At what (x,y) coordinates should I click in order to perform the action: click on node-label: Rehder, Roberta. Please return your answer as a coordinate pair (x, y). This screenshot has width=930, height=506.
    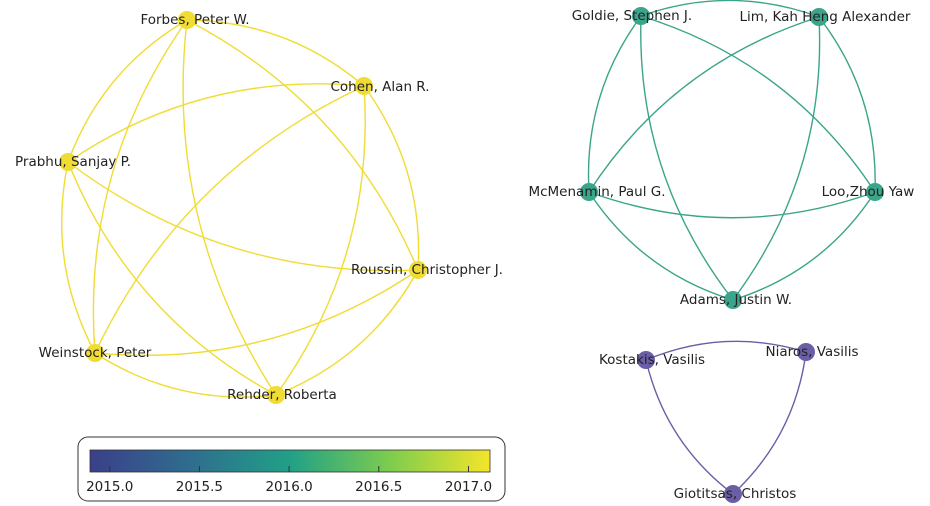
    Looking at the image, I should click on (282, 395).